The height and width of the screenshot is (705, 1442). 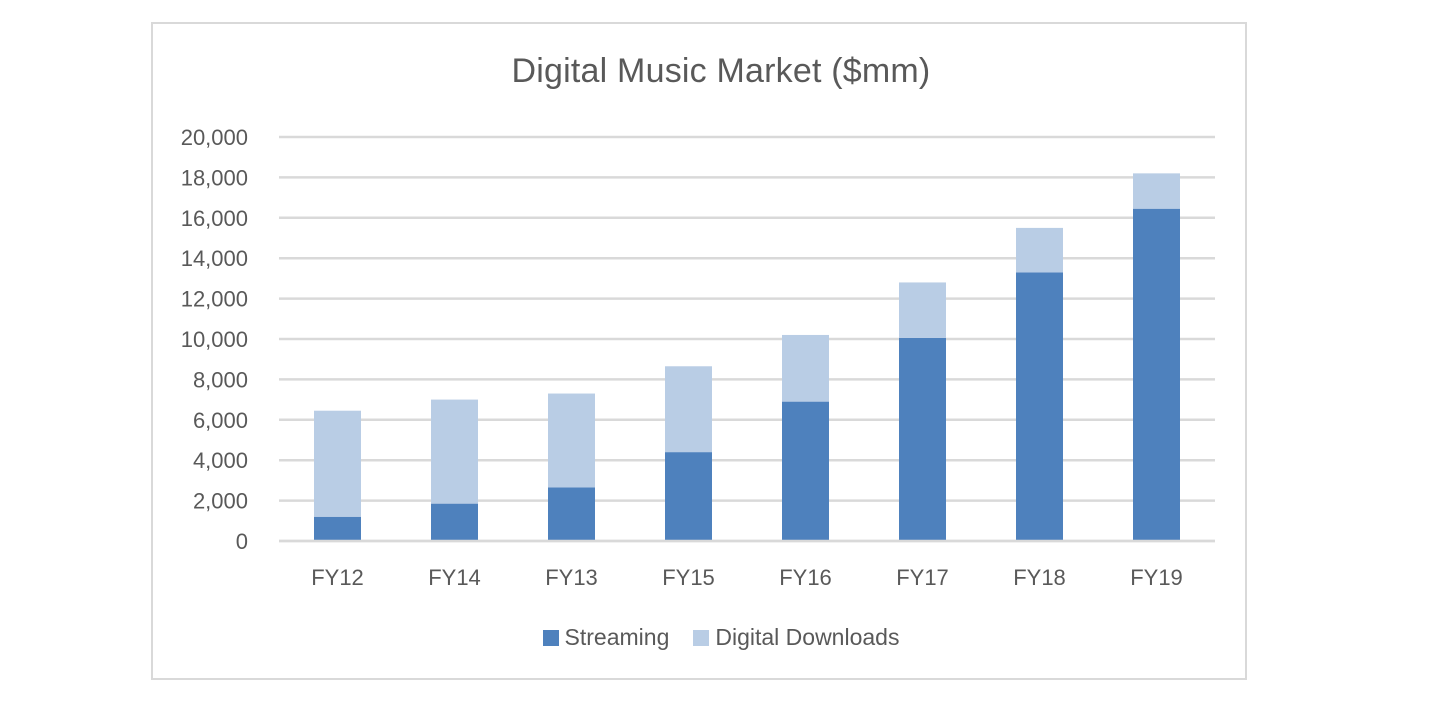 What do you see at coordinates (214, 177) in the screenshot?
I see `y-tick-label: 18,000` at bounding box center [214, 177].